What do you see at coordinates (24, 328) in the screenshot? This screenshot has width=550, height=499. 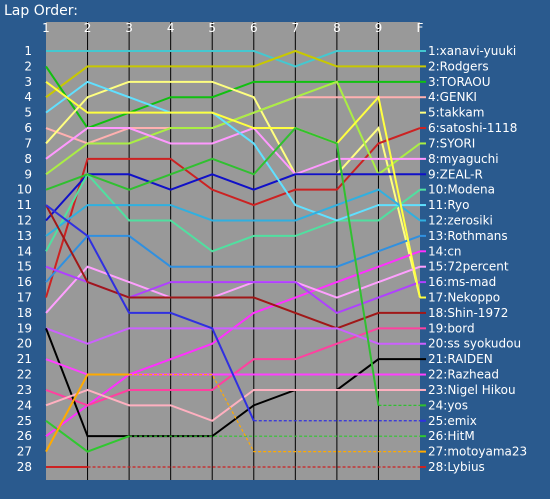 I see `y-tick-19: 19` at bounding box center [24, 328].